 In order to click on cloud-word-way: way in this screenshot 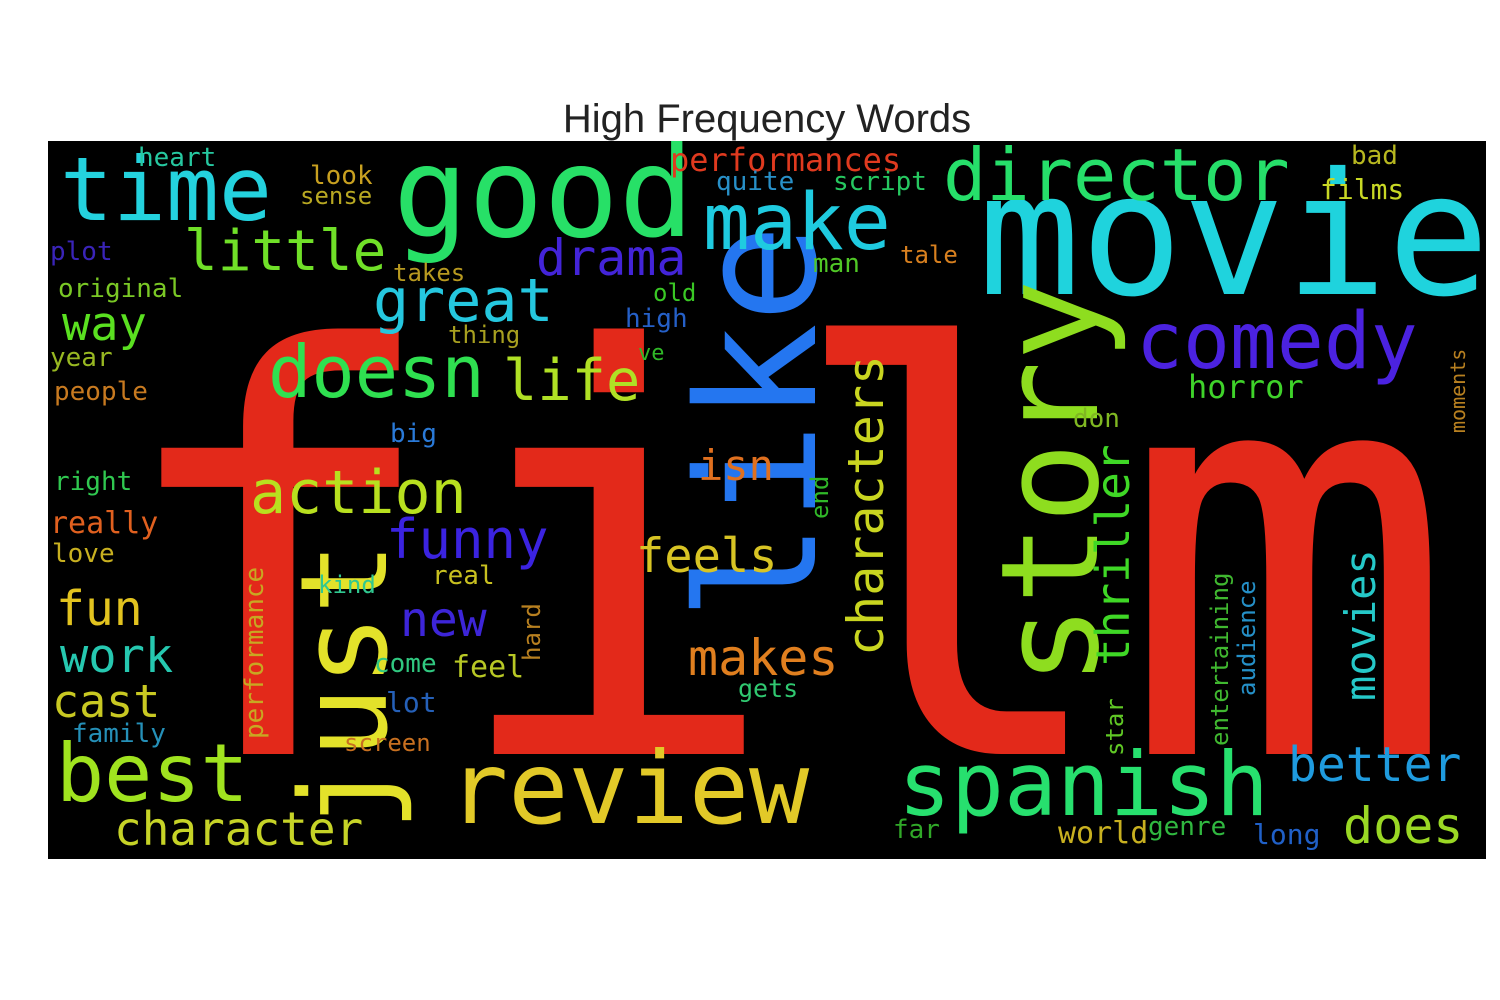, I will do `click(104, 324)`.